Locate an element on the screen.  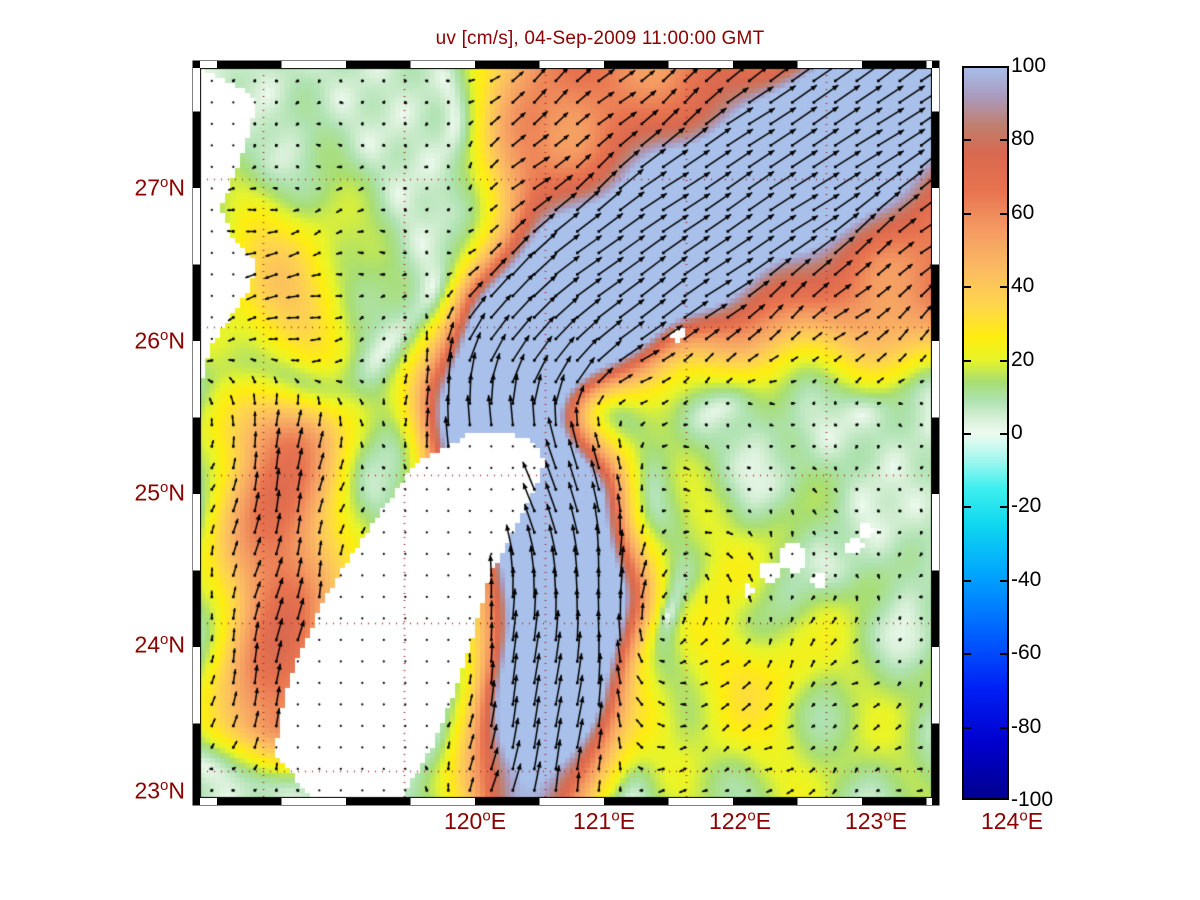
colorbar-tick--40: -40 is located at coordinates (1026, 579).